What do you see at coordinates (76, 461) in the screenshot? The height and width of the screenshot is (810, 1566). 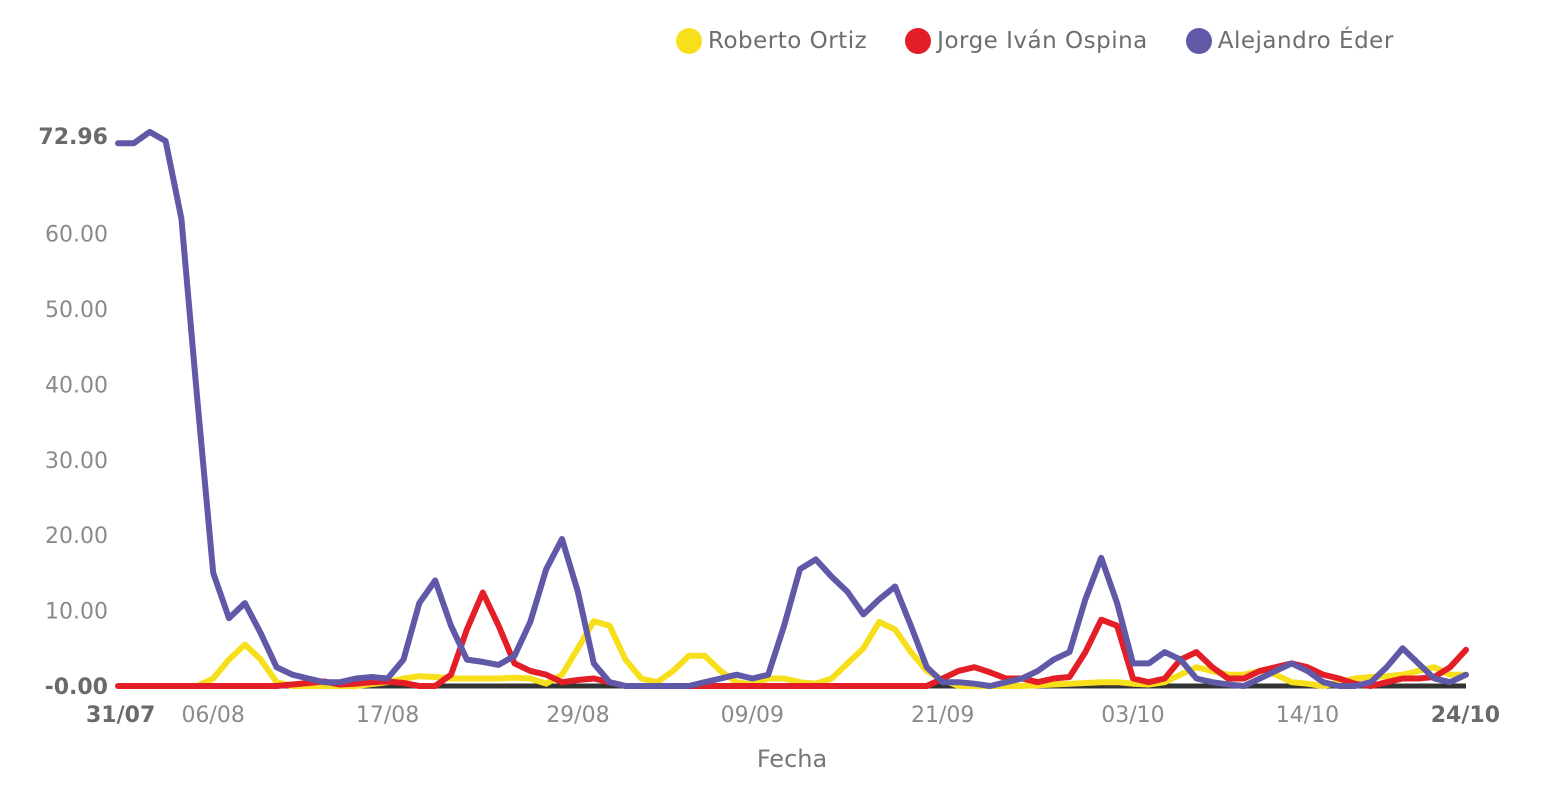 I see `y-tick-label: 30.00` at bounding box center [76, 461].